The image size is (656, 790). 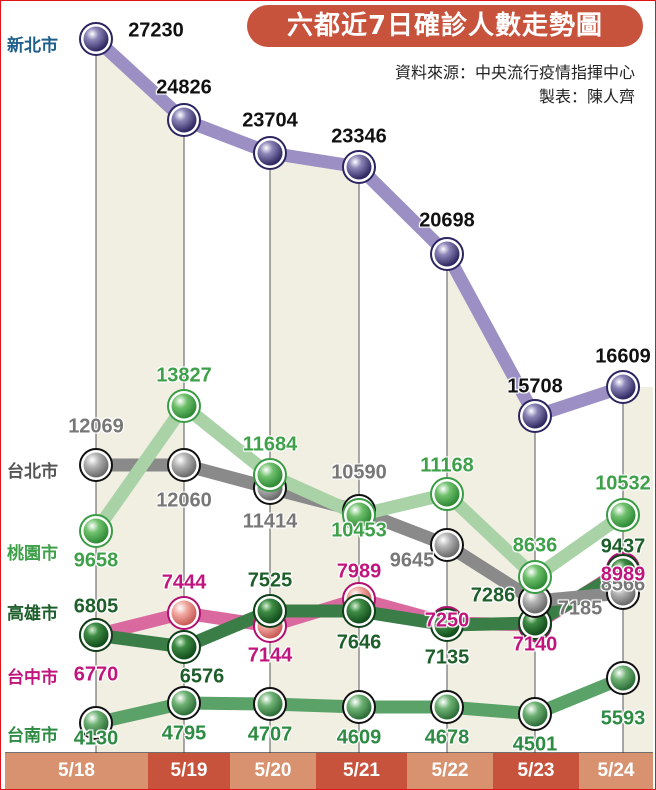 What do you see at coordinates (361, 771) in the screenshot?
I see `x-label-5-21: 5/21` at bounding box center [361, 771].